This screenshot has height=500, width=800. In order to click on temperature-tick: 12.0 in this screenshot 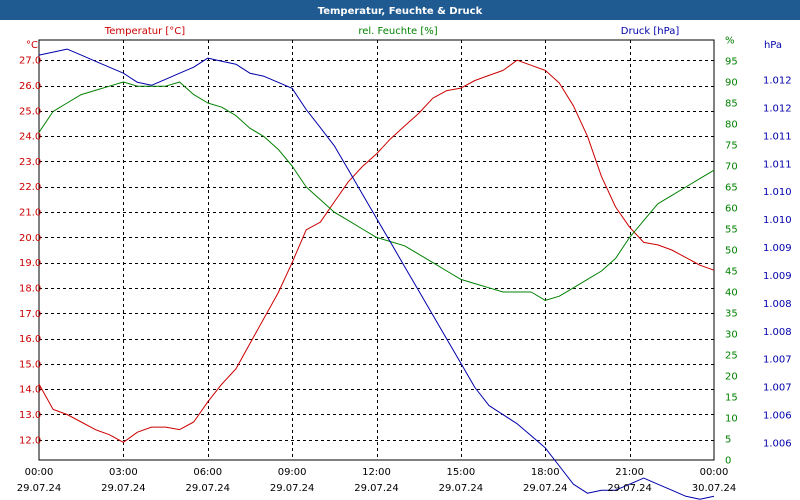, I will do `click(30, 440)`.